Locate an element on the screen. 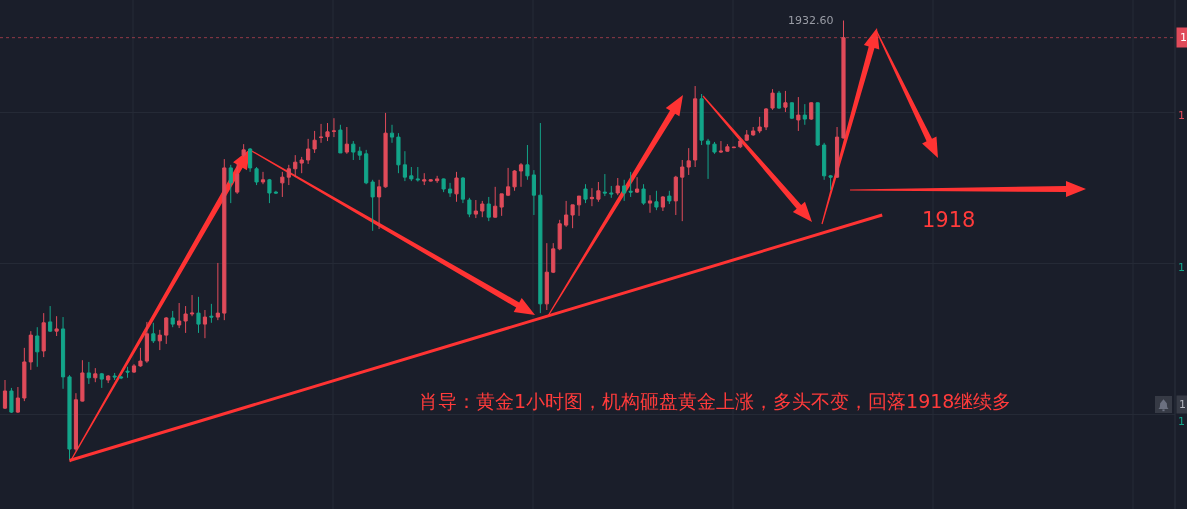  annotation: 1932.60 is located at coordinates (811, 20).